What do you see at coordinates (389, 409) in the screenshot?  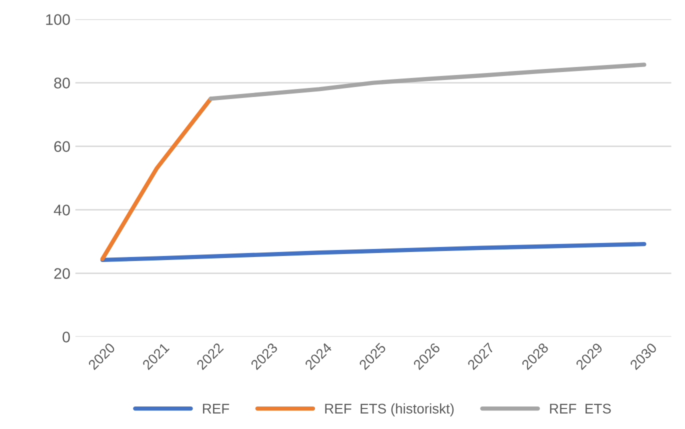 I see `legend-label: REF ETS (historiskt)` at bounding box center [389, 409].